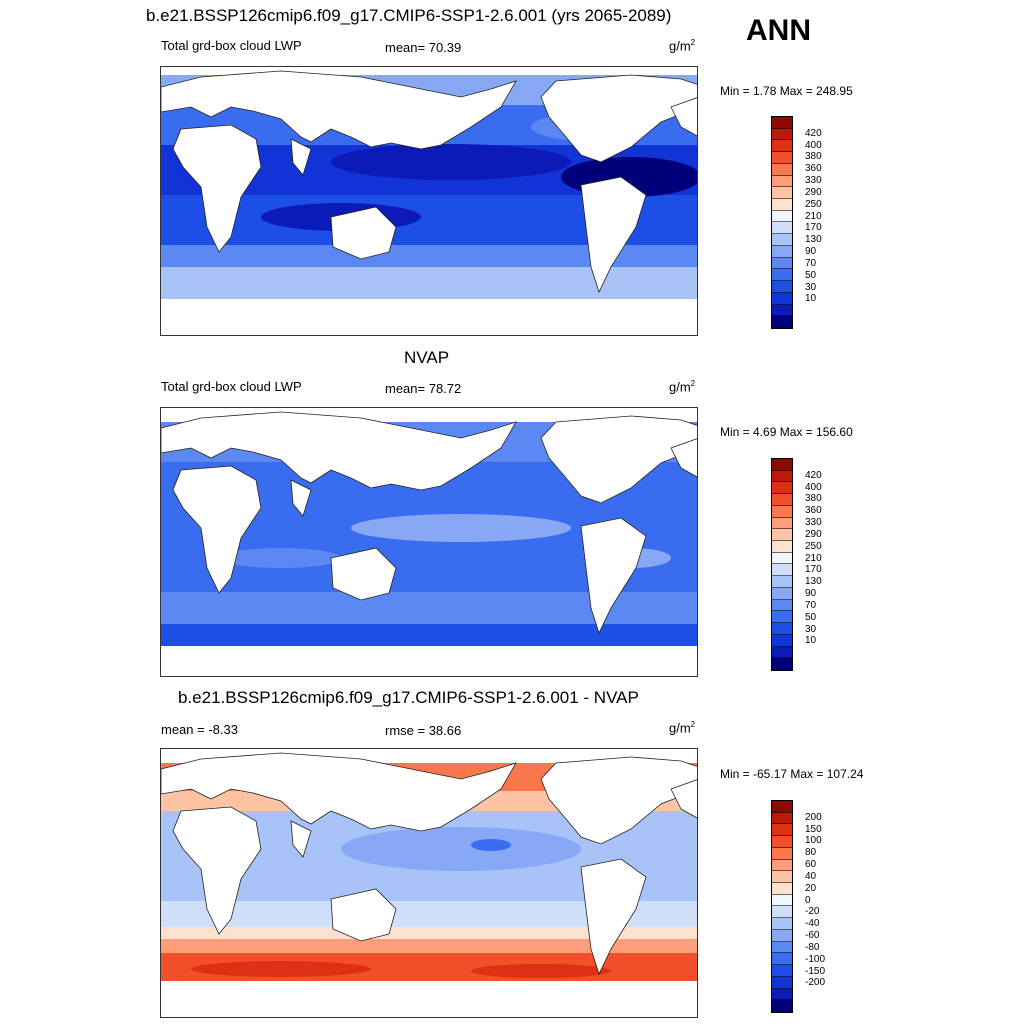 This screenshot has height=1024, width=1024. Describe the element at coordinates (813, 523) in the screenshot. I see `colorbar-tick-label: 330` at that location.